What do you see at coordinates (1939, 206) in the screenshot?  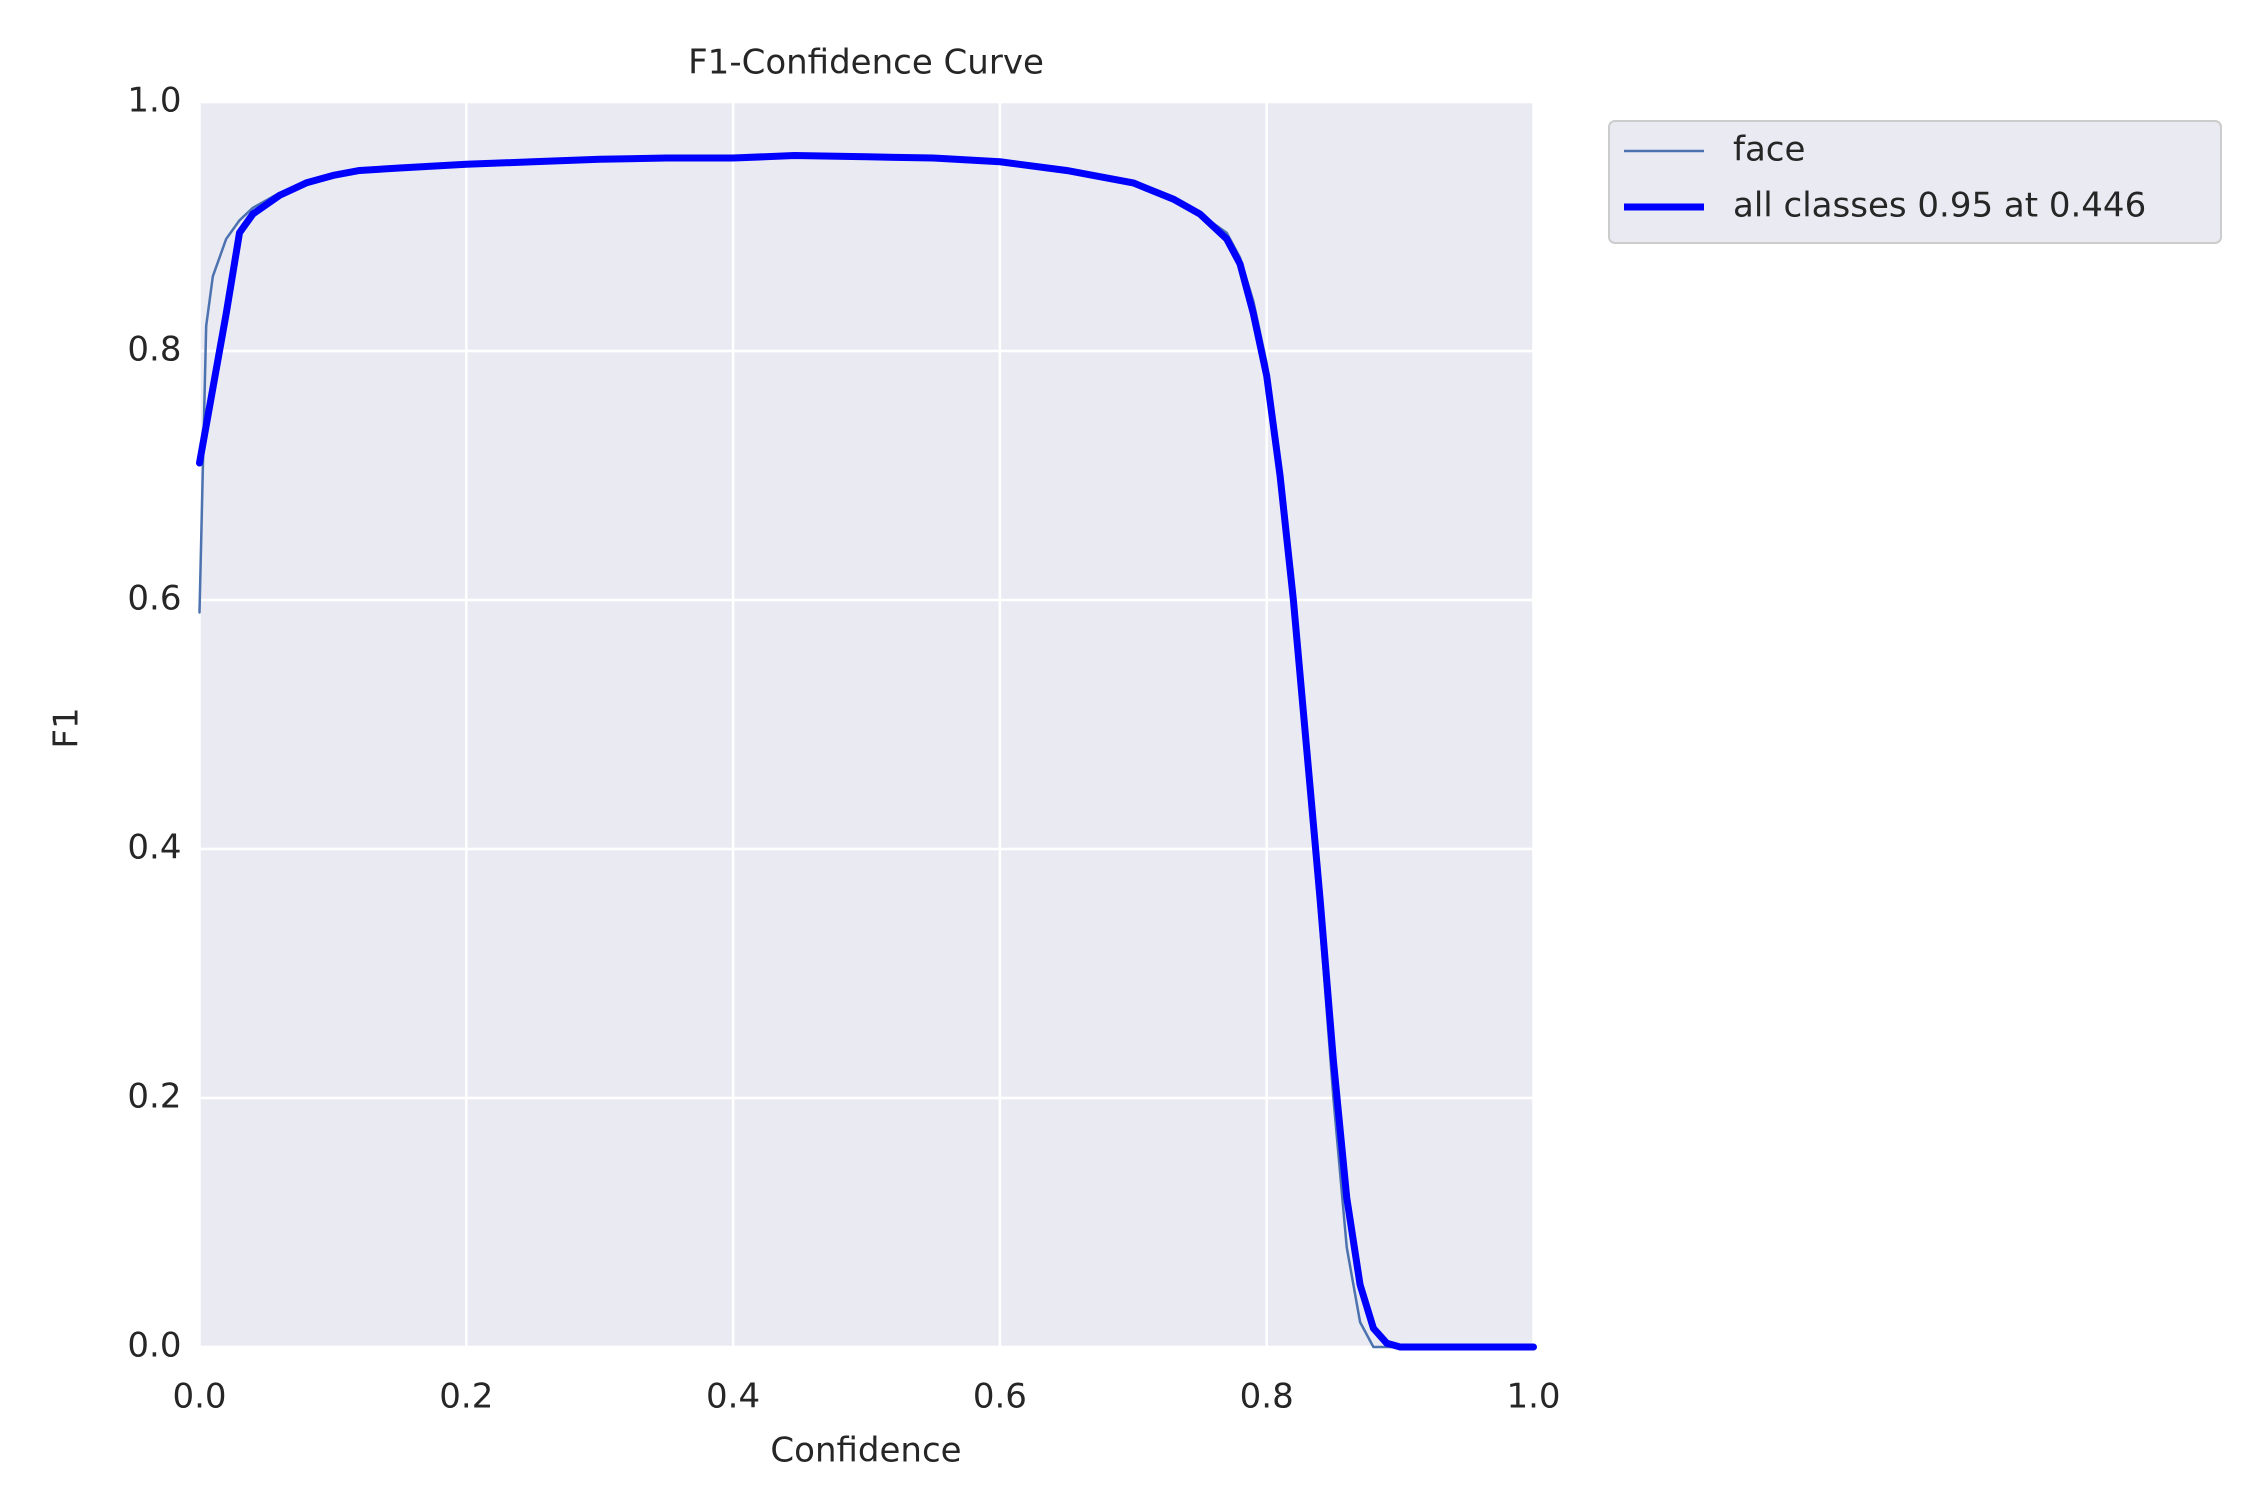 I see `legend-label: all classes 0.95 at 0.446` at bounding box center [1939, 206].